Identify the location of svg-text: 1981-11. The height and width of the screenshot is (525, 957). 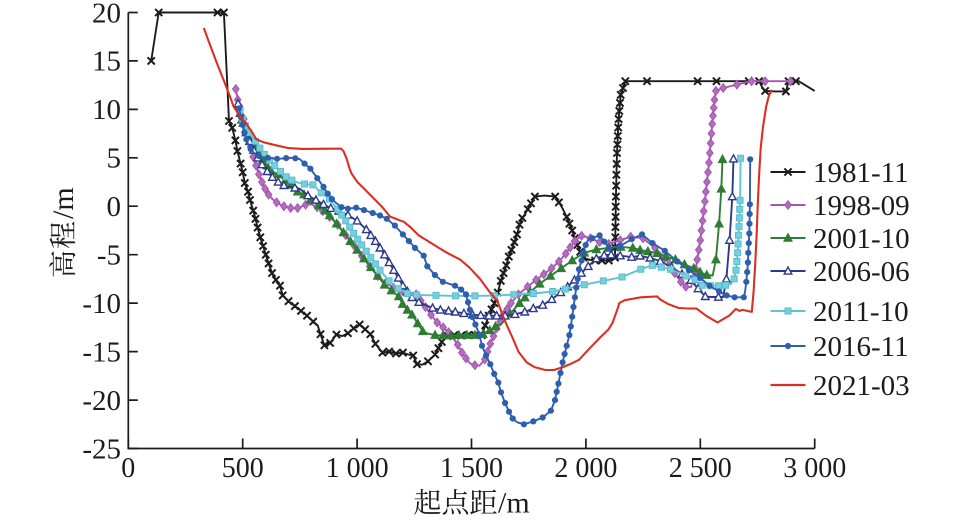
(861, 173).